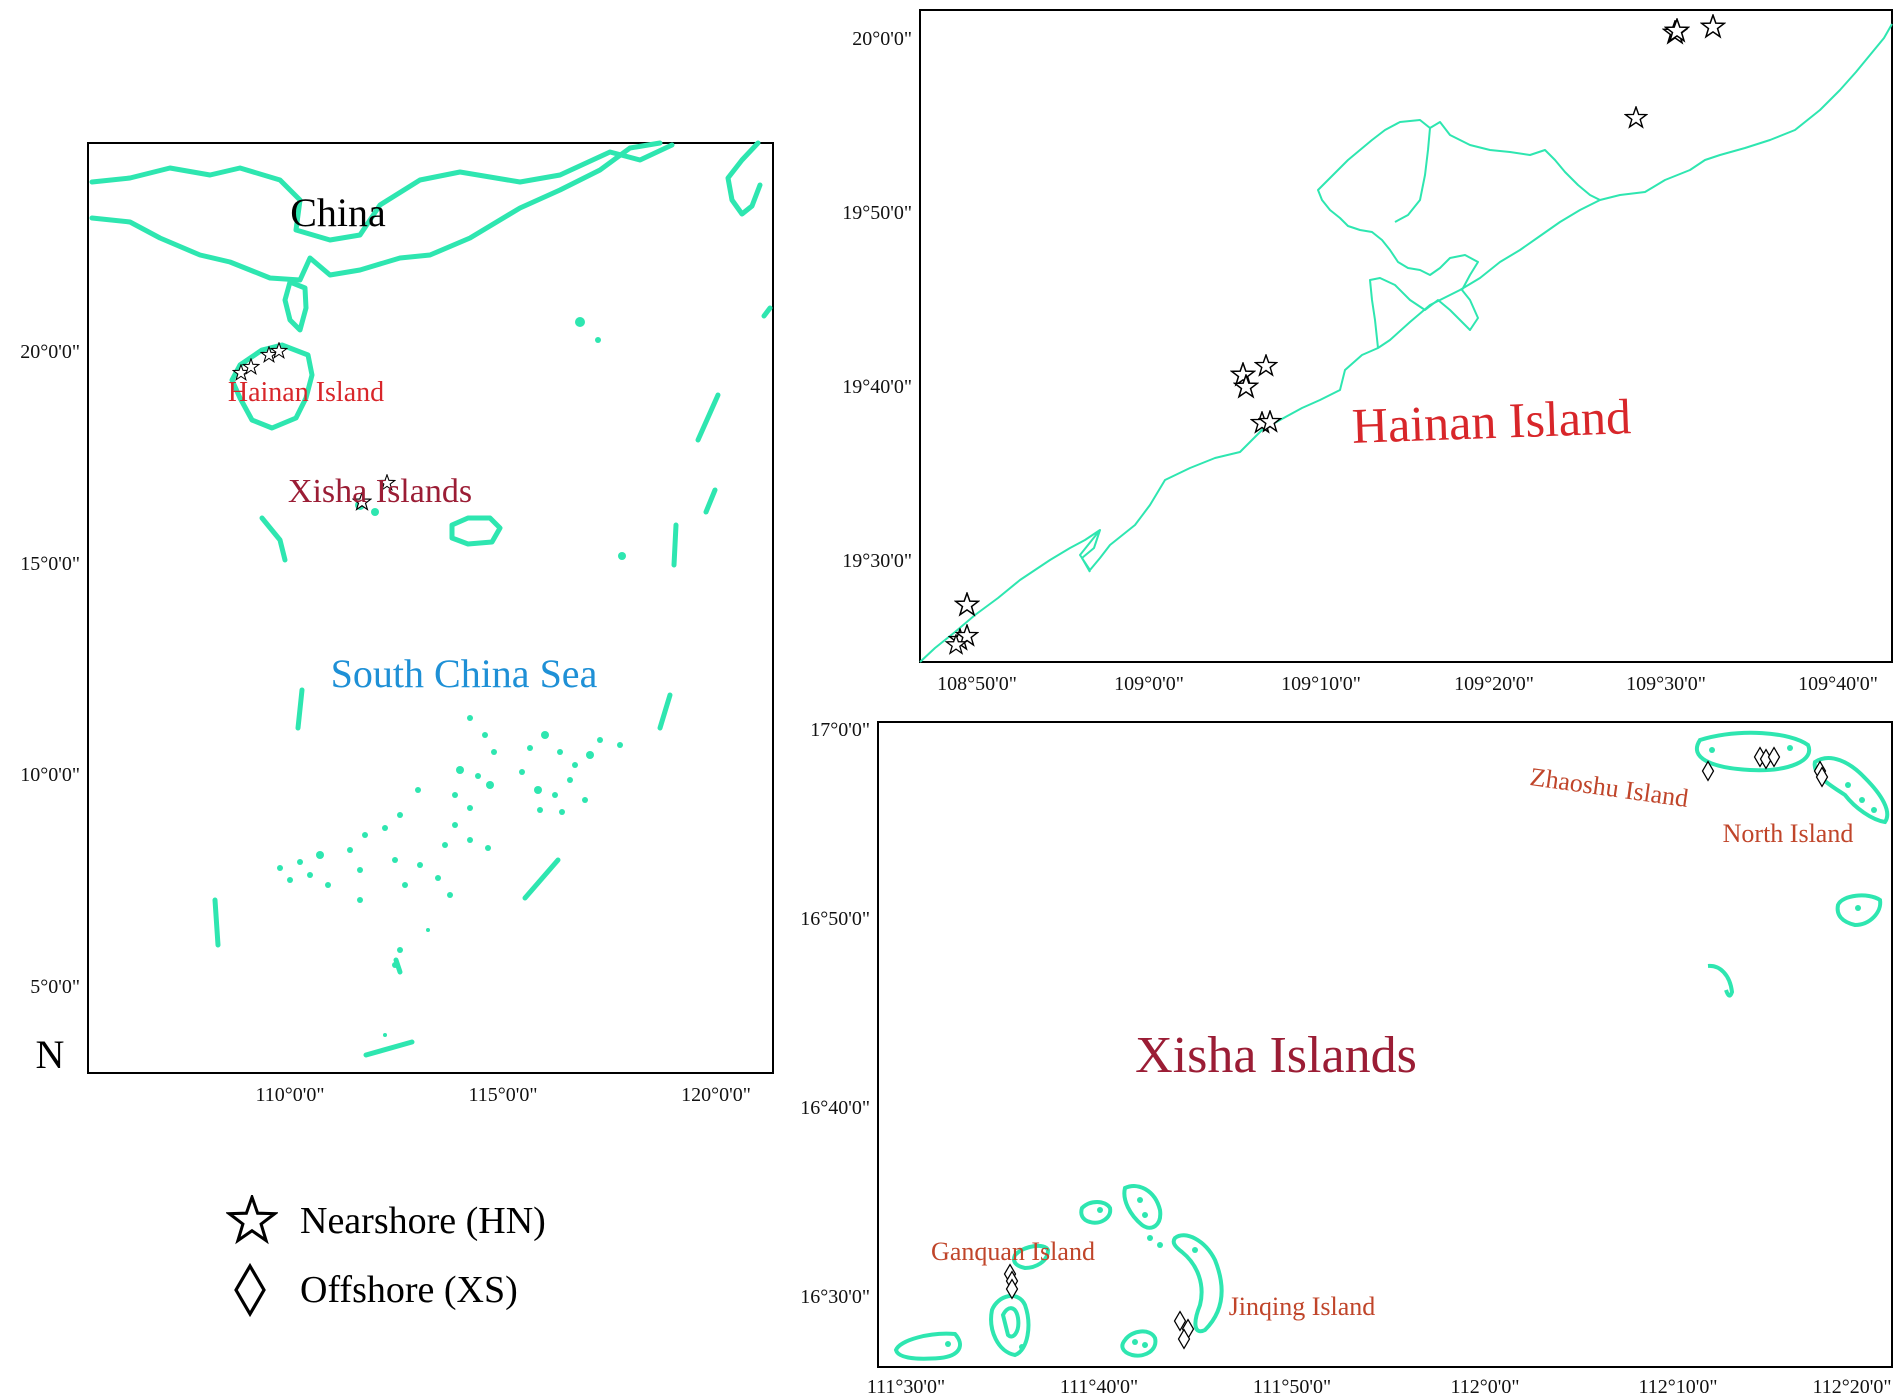  What do you see at coordinates (1491, 421) in the screenshot?
I see `hainan-map-title: Hainan Island` at bounding box center [1491, 421].